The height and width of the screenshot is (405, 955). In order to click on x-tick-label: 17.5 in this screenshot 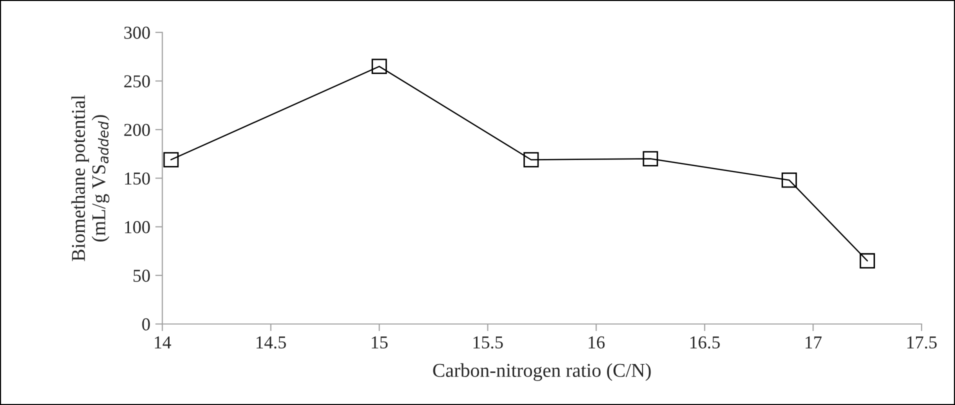, I will do `click(922, 342)`.